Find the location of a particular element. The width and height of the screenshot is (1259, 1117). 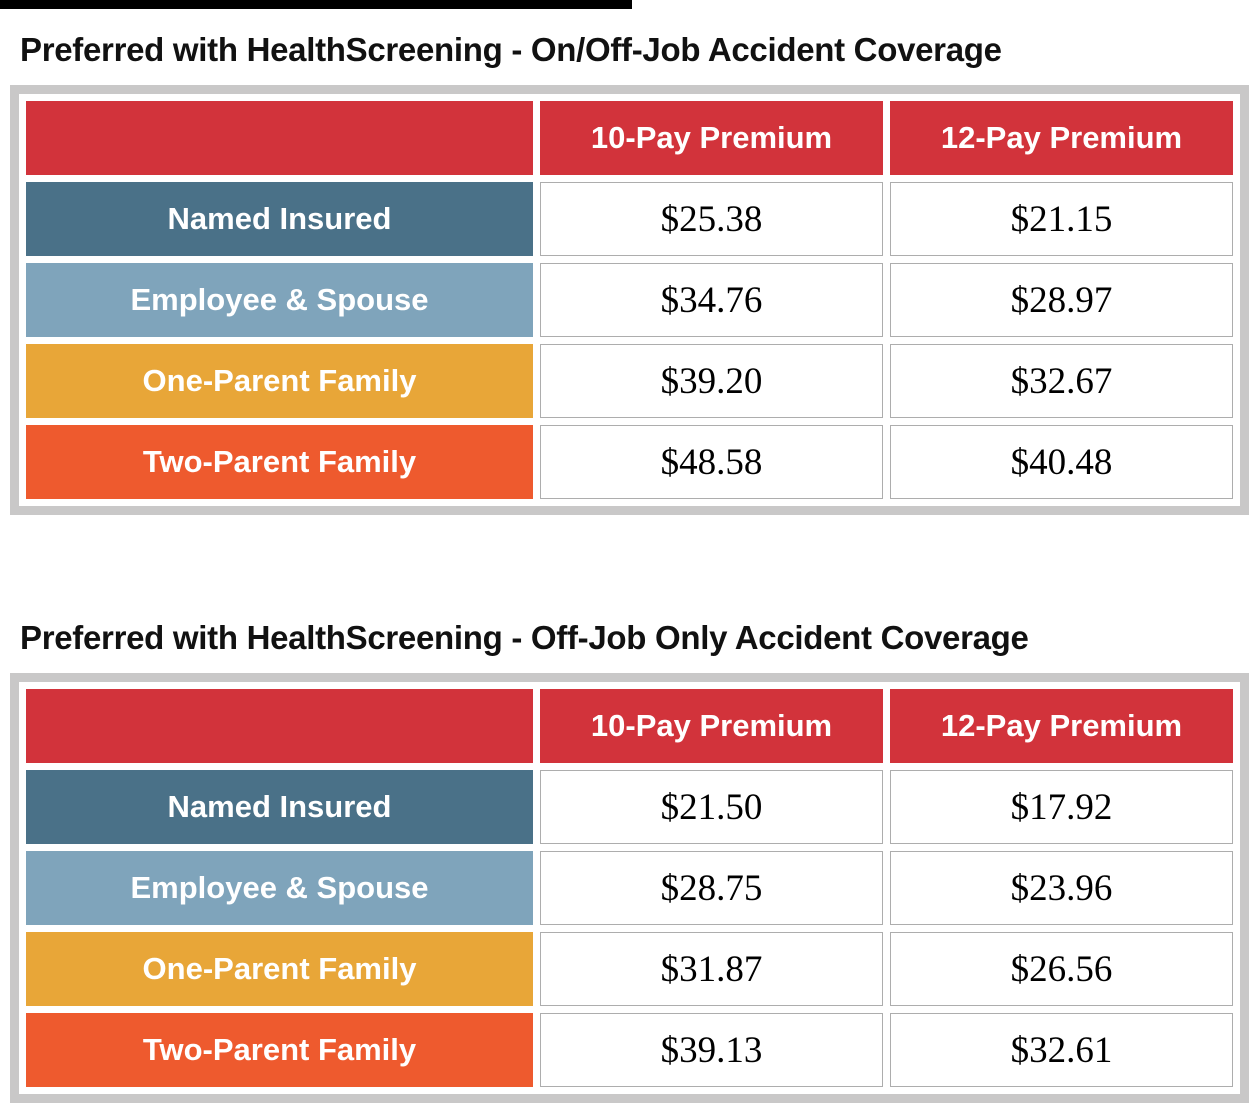

premium-value: $34.76 is located at coordinates (711, 300).